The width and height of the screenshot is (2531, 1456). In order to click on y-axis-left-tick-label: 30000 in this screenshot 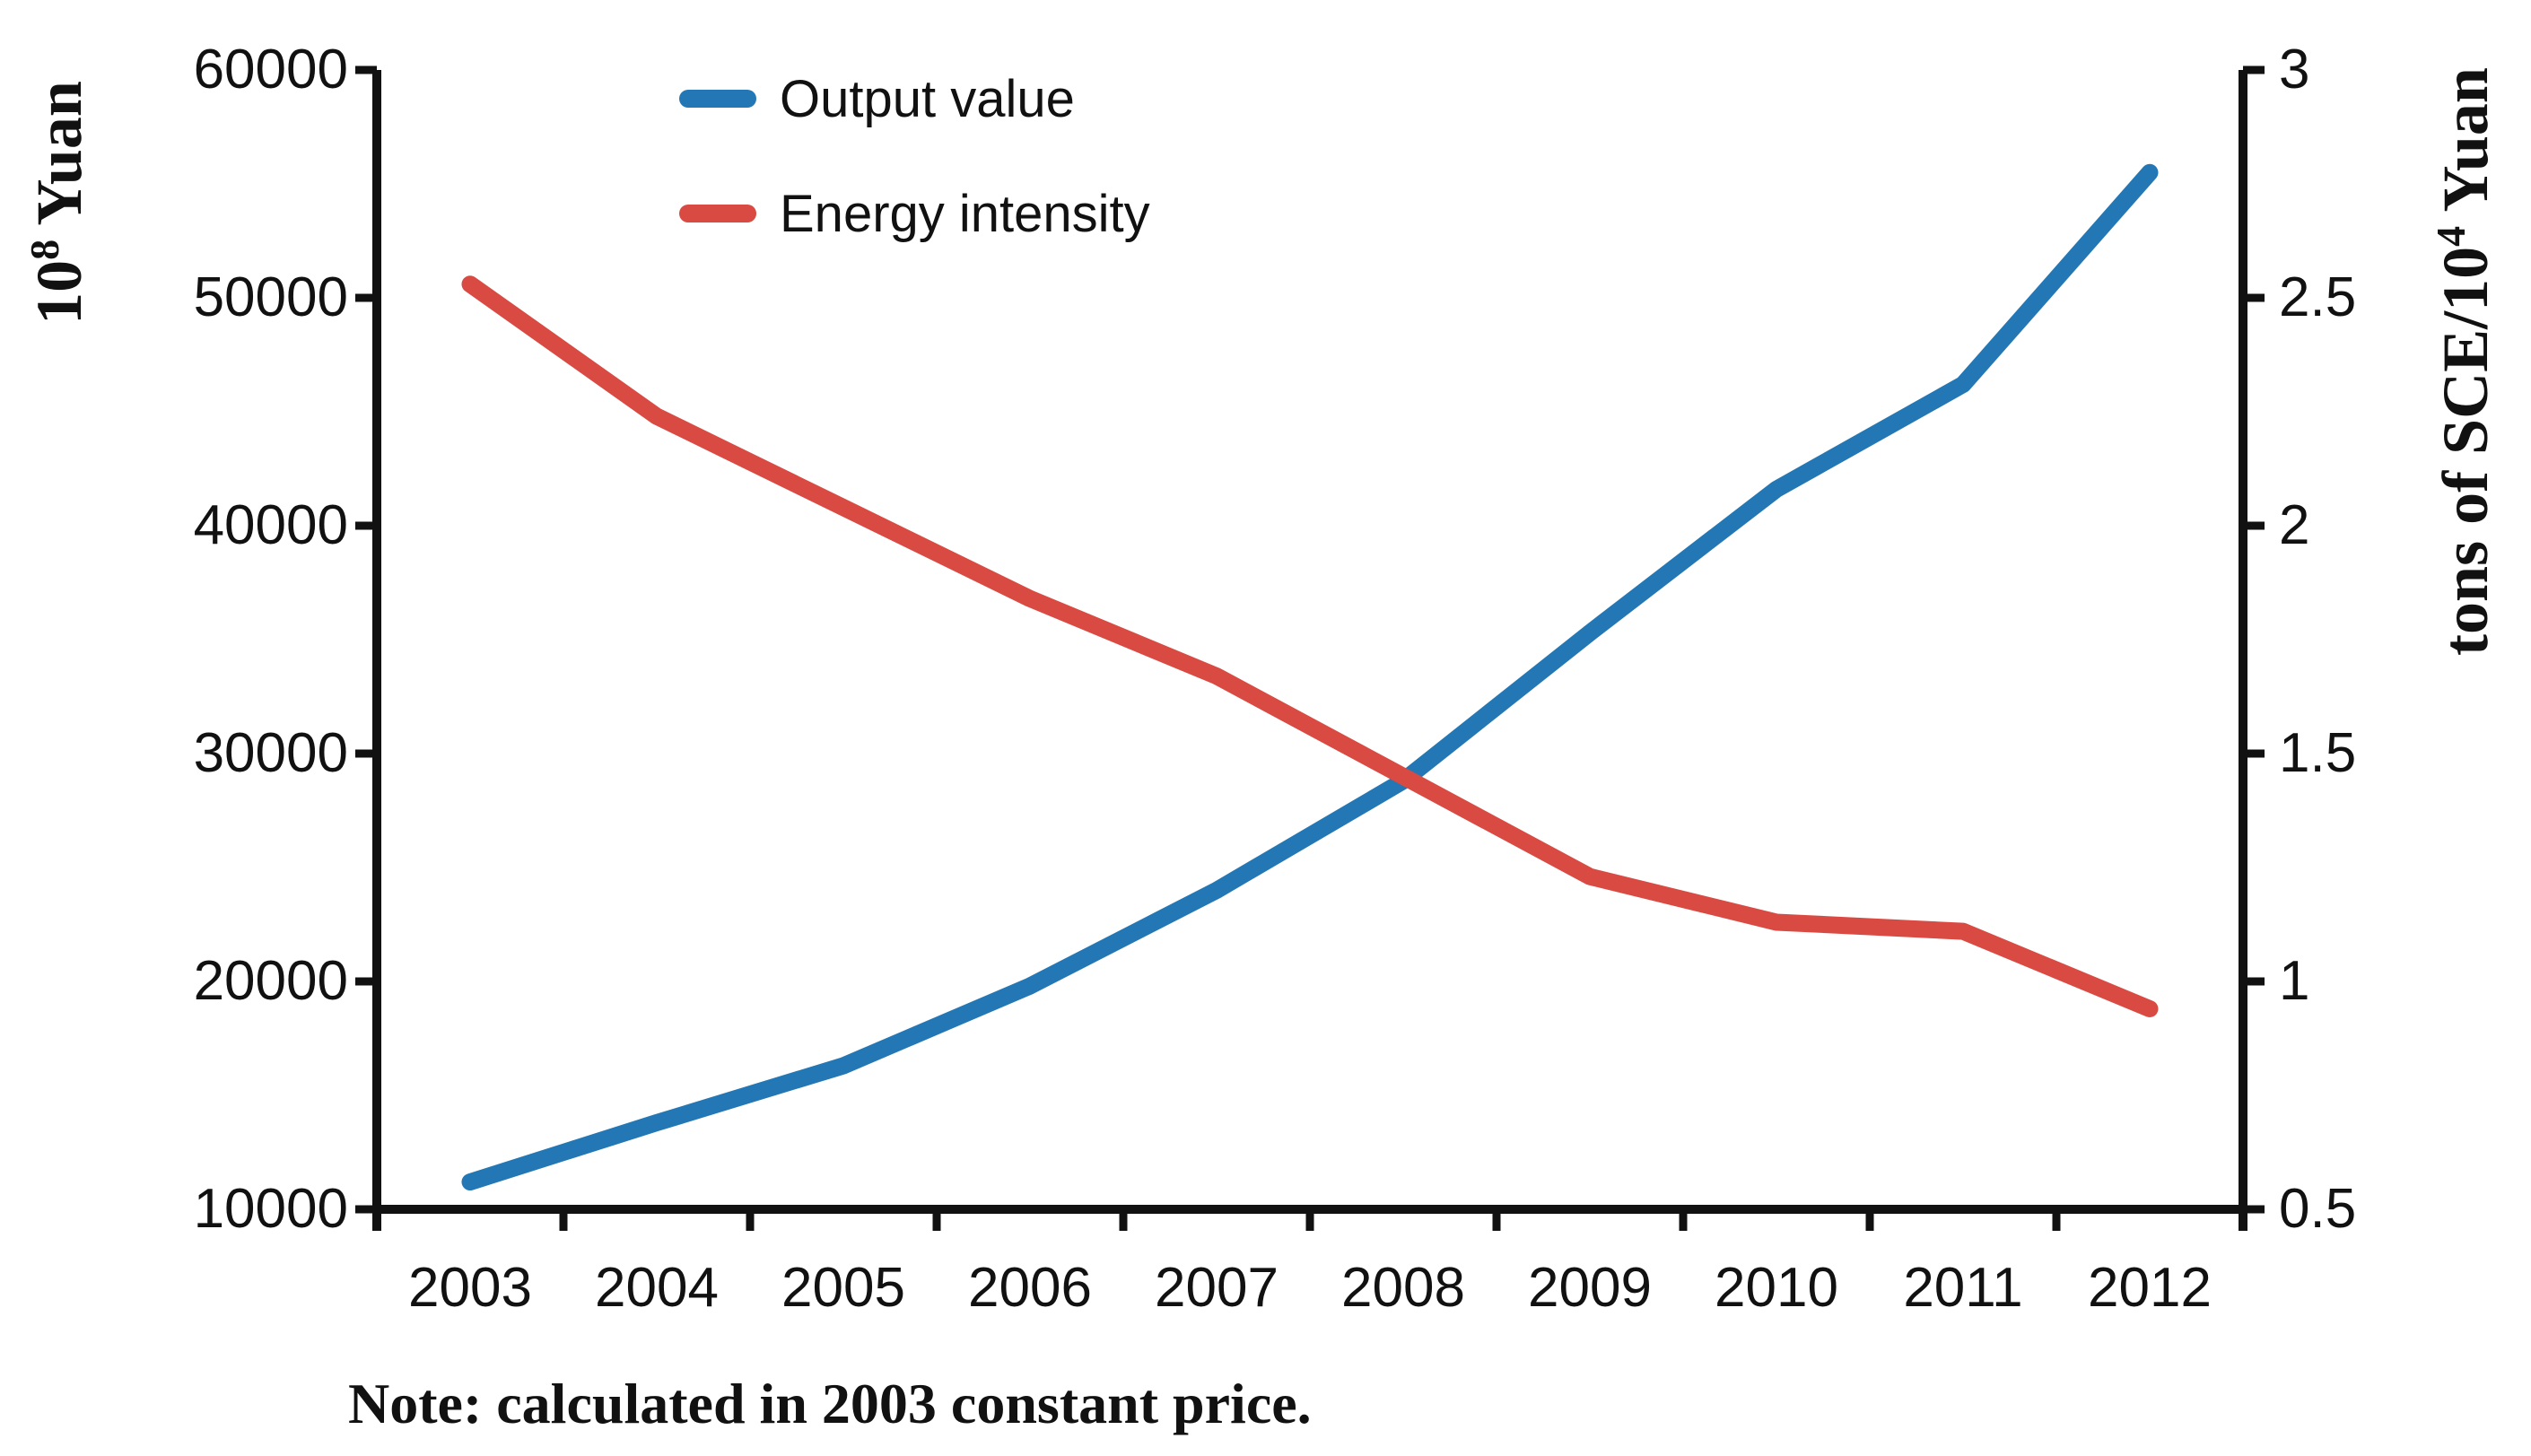, I will do `click(270, 753)`.